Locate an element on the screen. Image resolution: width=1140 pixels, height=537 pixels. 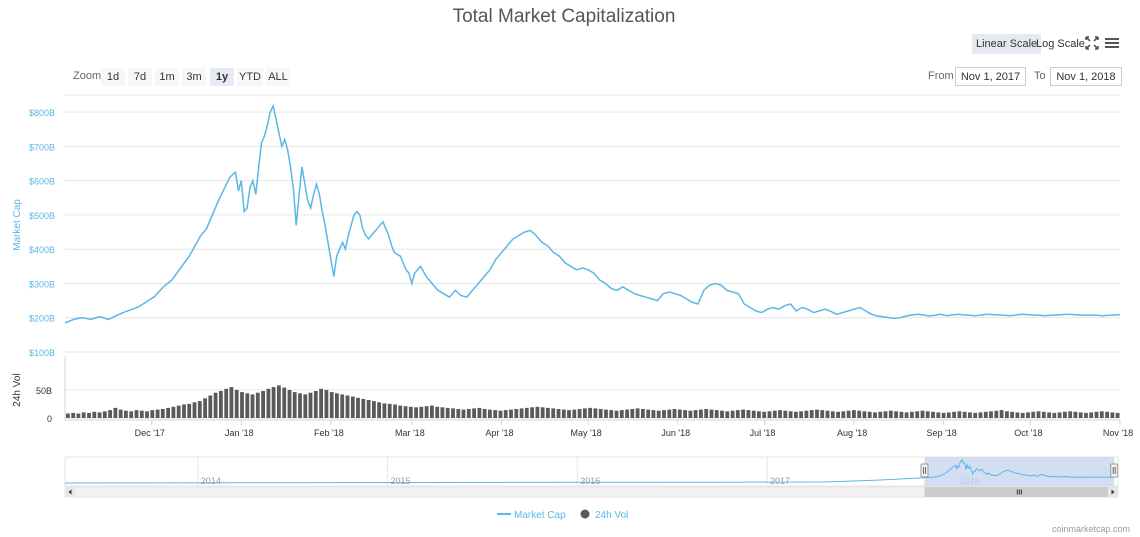
navigator-tick-label: 2017 is located at coordinates (780, 481).